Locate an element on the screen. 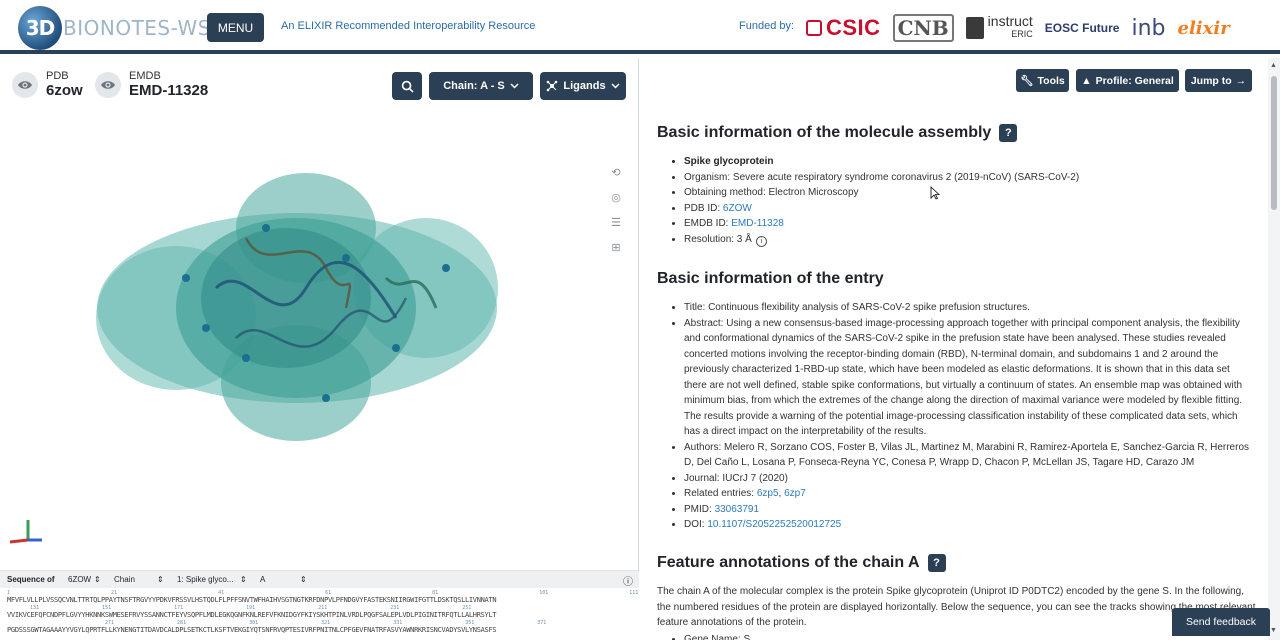  pdb-id-label: PDB ID: is located at coordinates (703, 208).